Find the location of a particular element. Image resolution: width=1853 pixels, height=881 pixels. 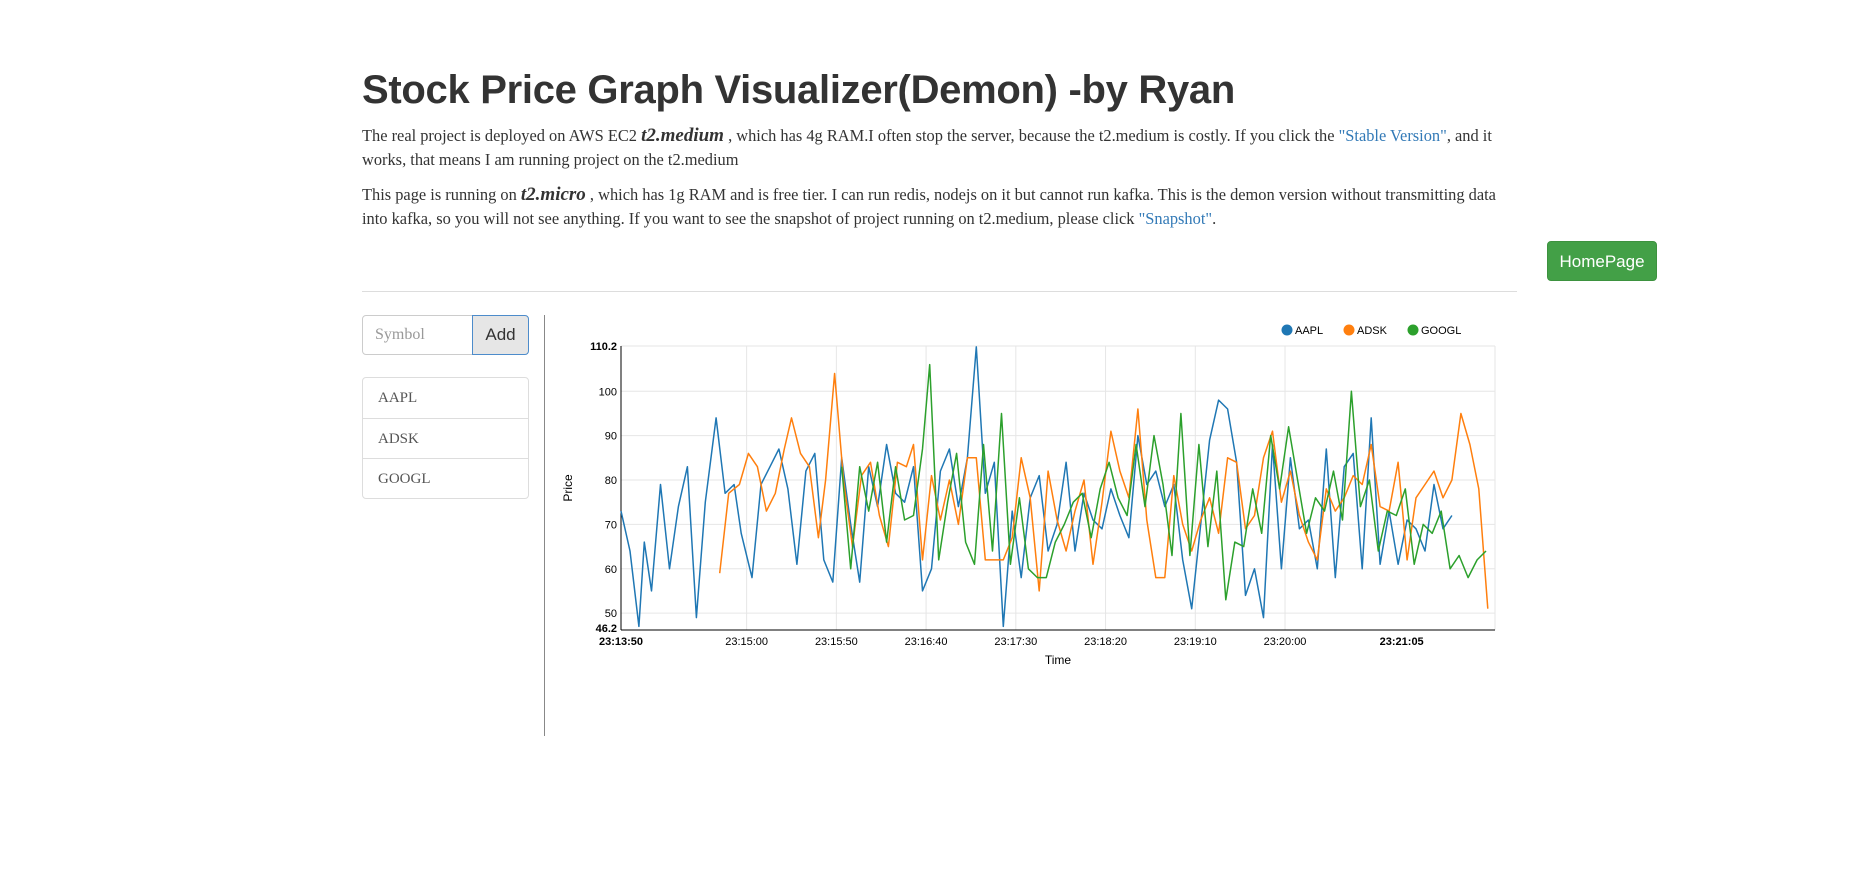

chart-legend: AAPL ADSK GOOGL is located at coordinates (1371, 330).